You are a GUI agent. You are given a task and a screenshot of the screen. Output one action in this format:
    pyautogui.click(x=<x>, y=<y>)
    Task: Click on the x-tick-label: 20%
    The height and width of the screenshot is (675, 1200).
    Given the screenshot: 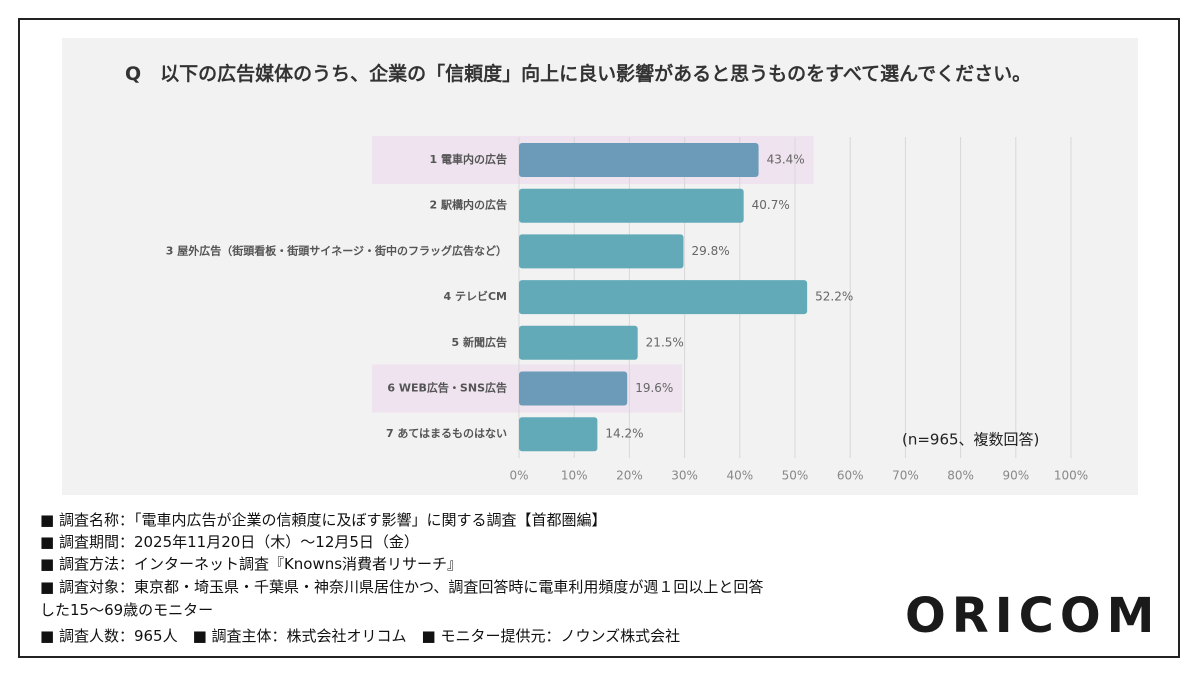 What is the action you would take?
    pyautogui.click(x=629, y=476)
    